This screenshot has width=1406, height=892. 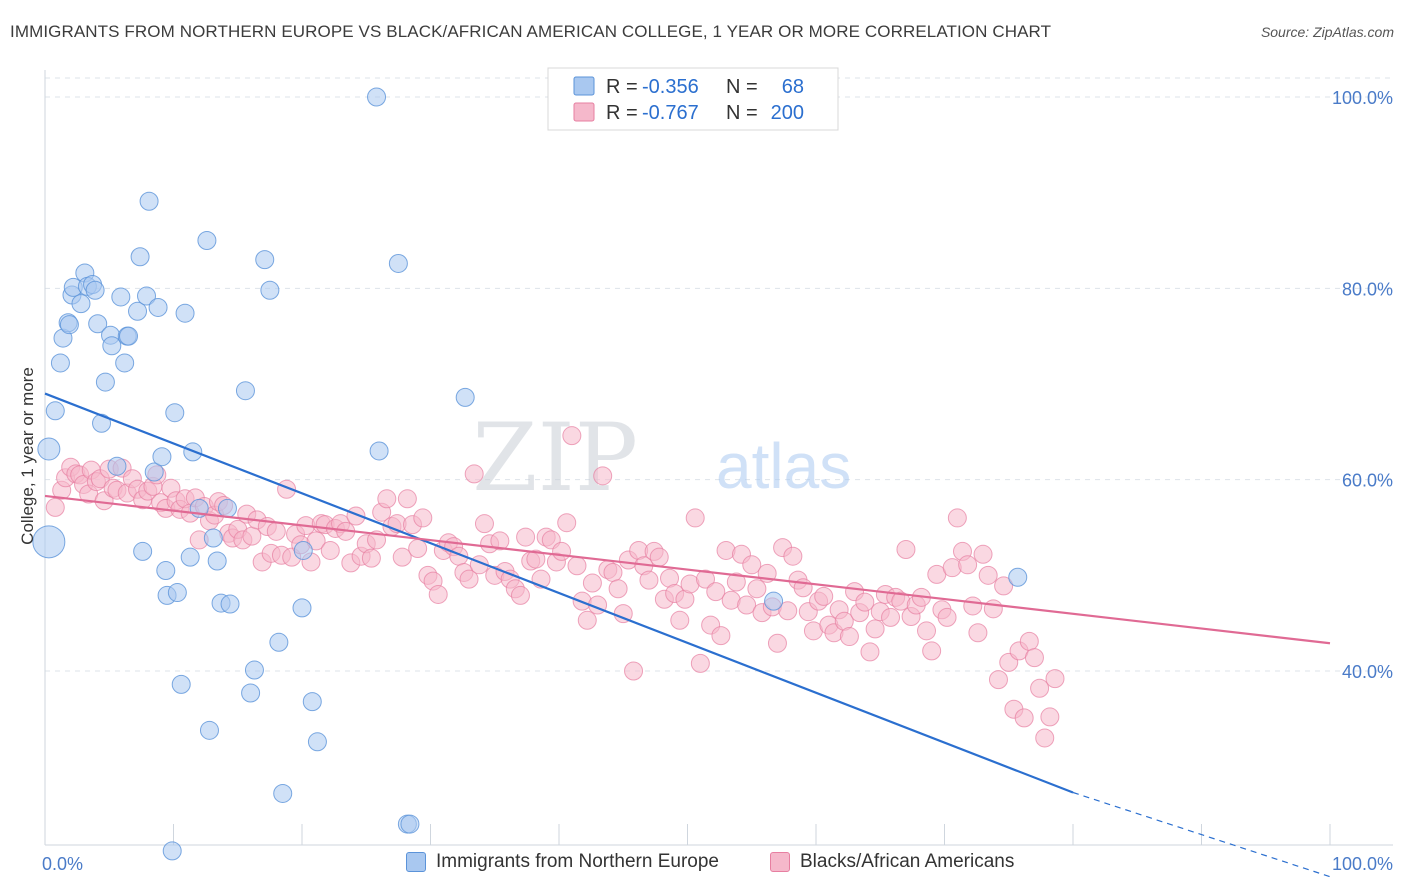 What do you see at coordinates (1367, 289) in the screenshot?
I see `y-tick-label: 80.0%` at bounding box center [1367, 289].